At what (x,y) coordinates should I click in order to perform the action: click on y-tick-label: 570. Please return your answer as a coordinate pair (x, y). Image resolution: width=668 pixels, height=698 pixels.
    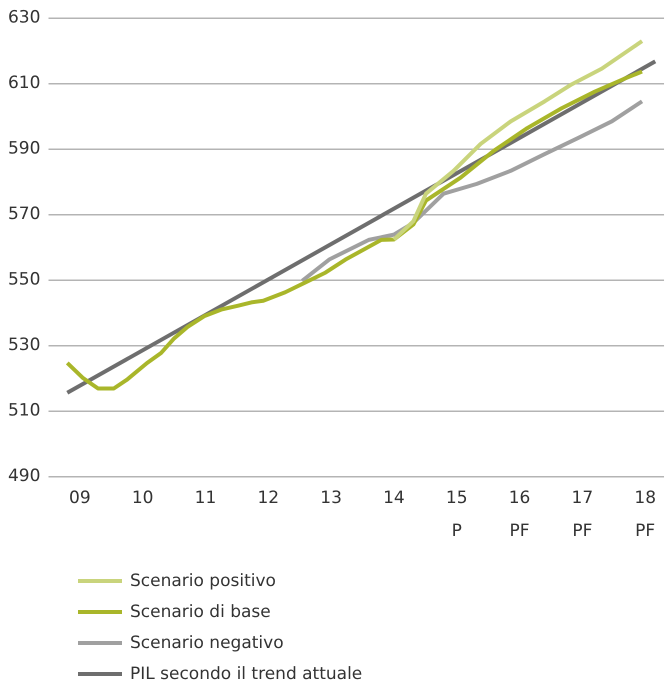
    Looking at the image, I should click on (24, 214).